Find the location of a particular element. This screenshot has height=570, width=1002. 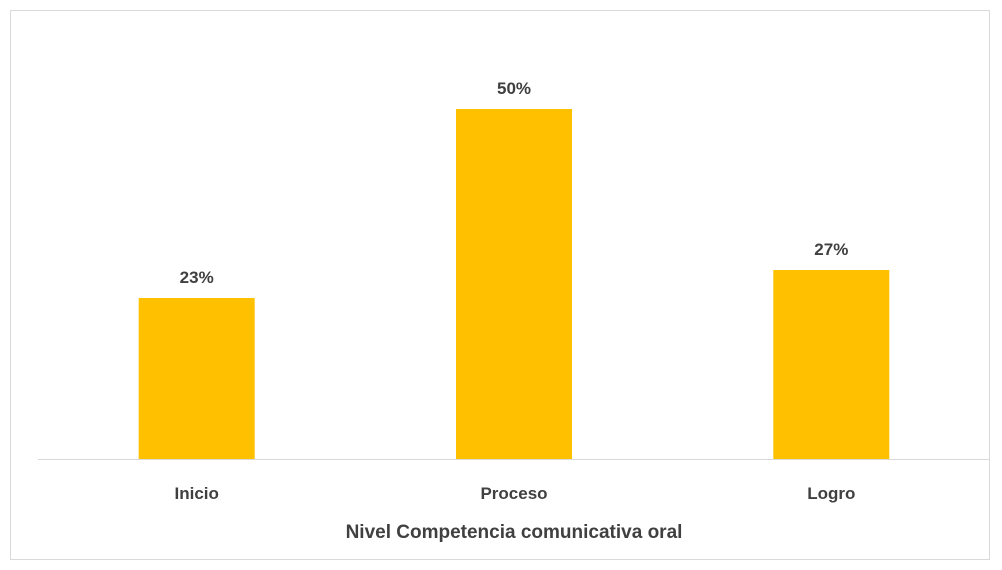

x-axis-title: Nivel Competencia comunicativa oral is located at coordinates (514, 532).